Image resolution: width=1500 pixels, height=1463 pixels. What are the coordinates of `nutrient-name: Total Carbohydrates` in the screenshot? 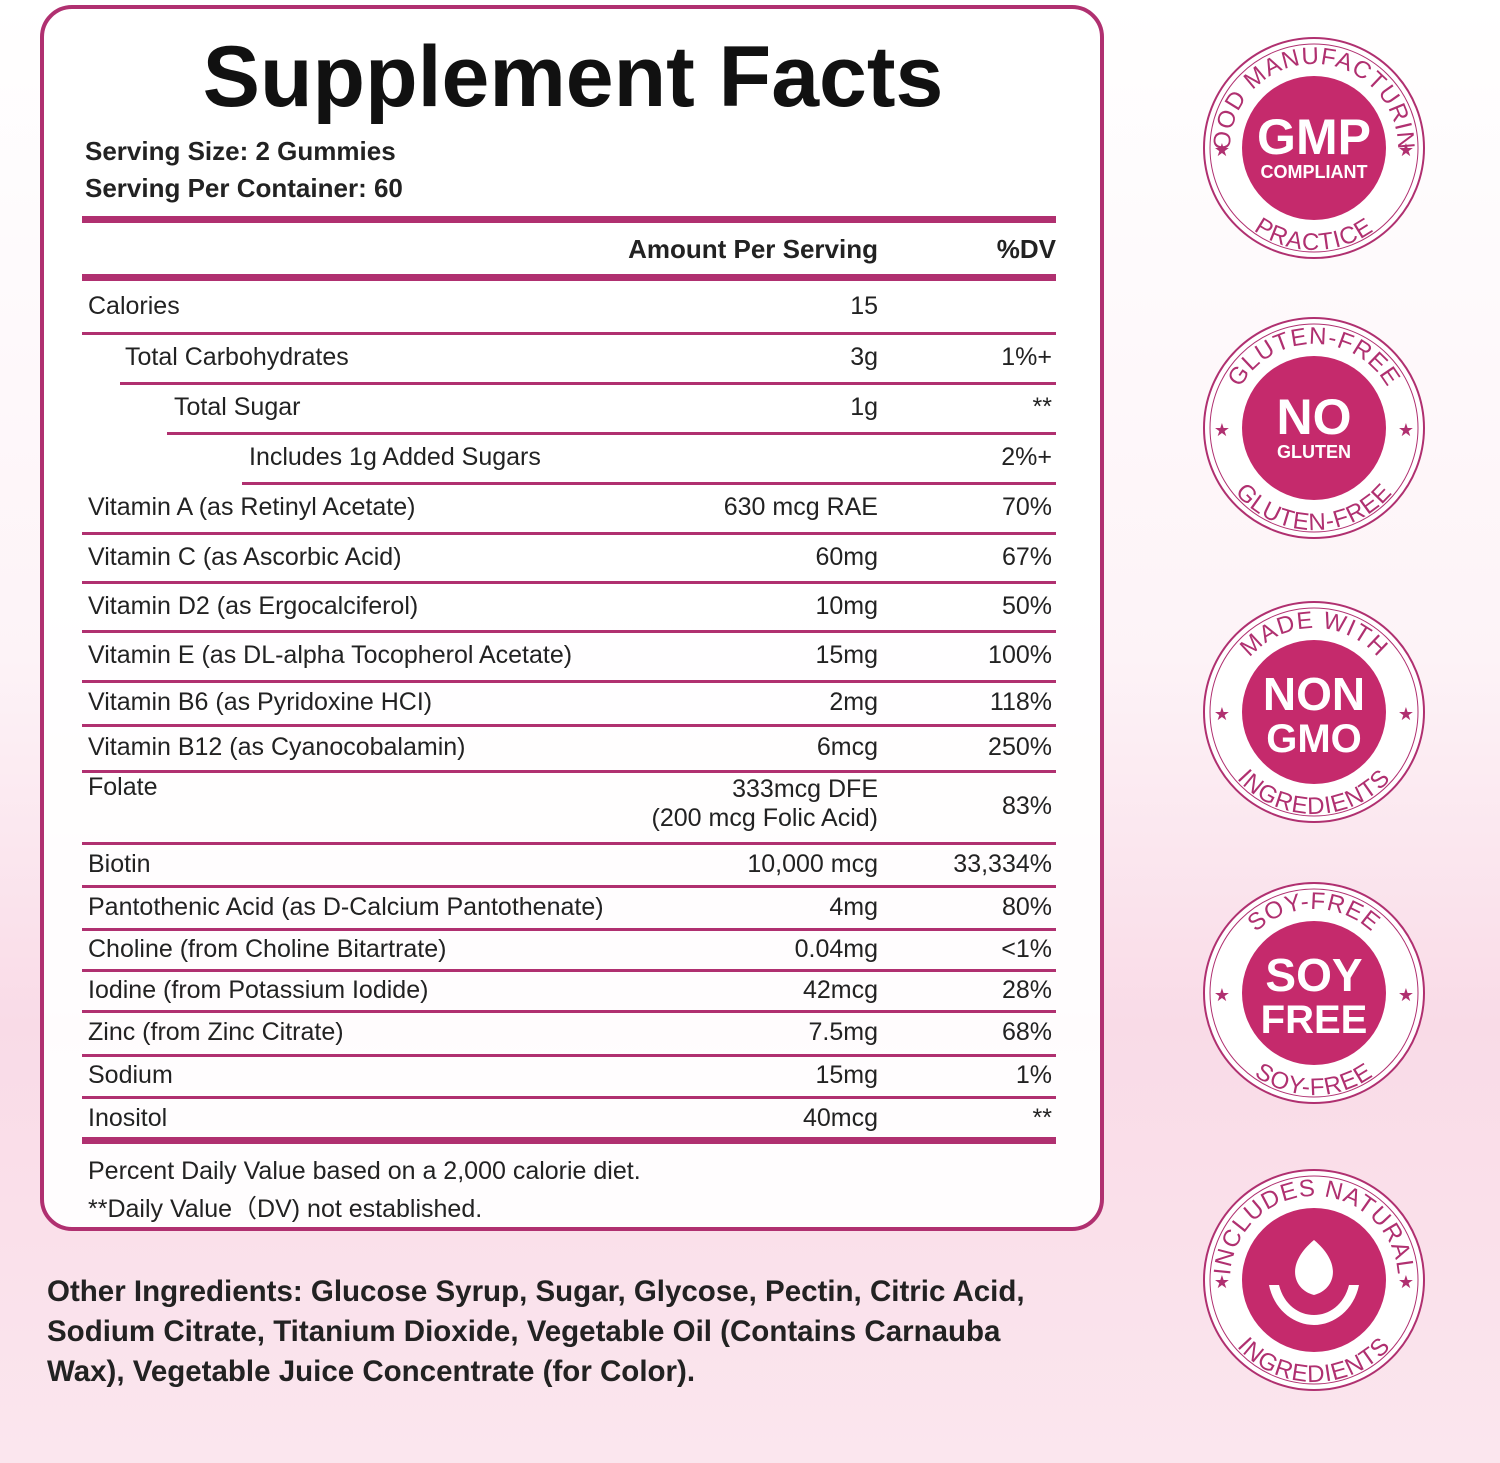 It's located at (237, 357).